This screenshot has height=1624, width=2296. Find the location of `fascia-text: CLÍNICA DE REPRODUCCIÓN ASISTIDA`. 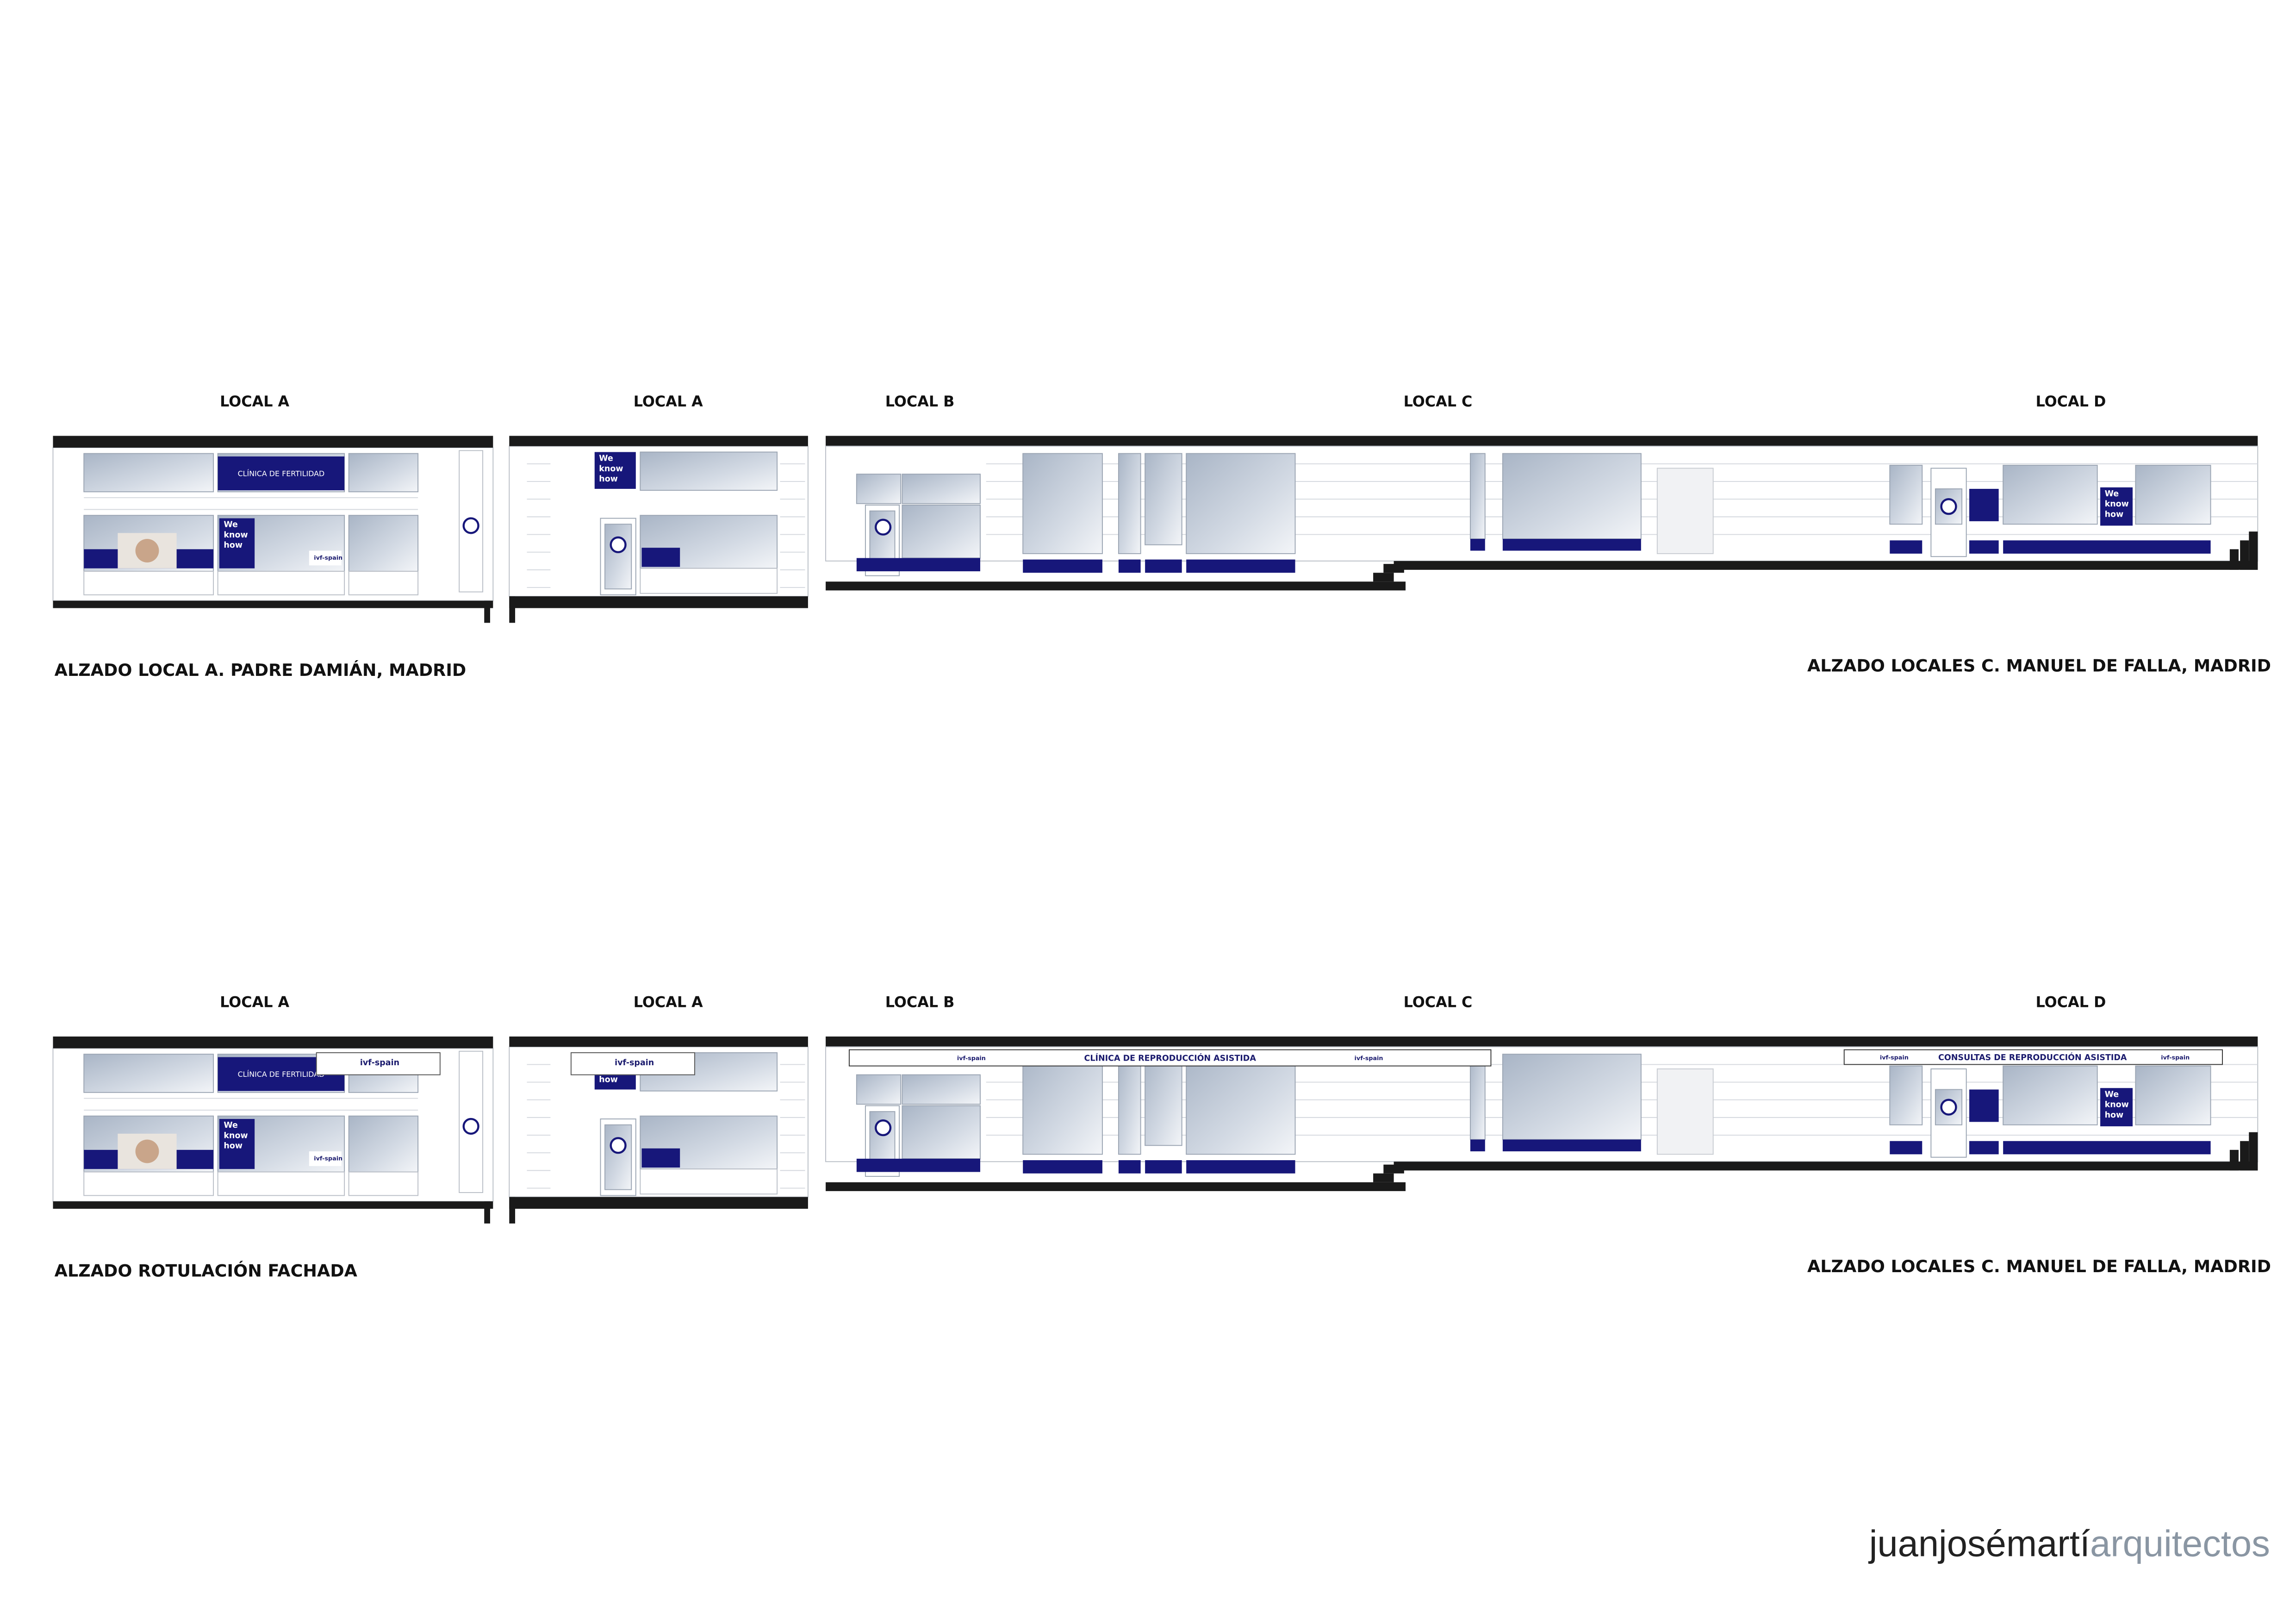

fascia-text: CLÍNICA DE REPRODUCCIÓN ASISTIDA is located at coordinates (1170, 1058).